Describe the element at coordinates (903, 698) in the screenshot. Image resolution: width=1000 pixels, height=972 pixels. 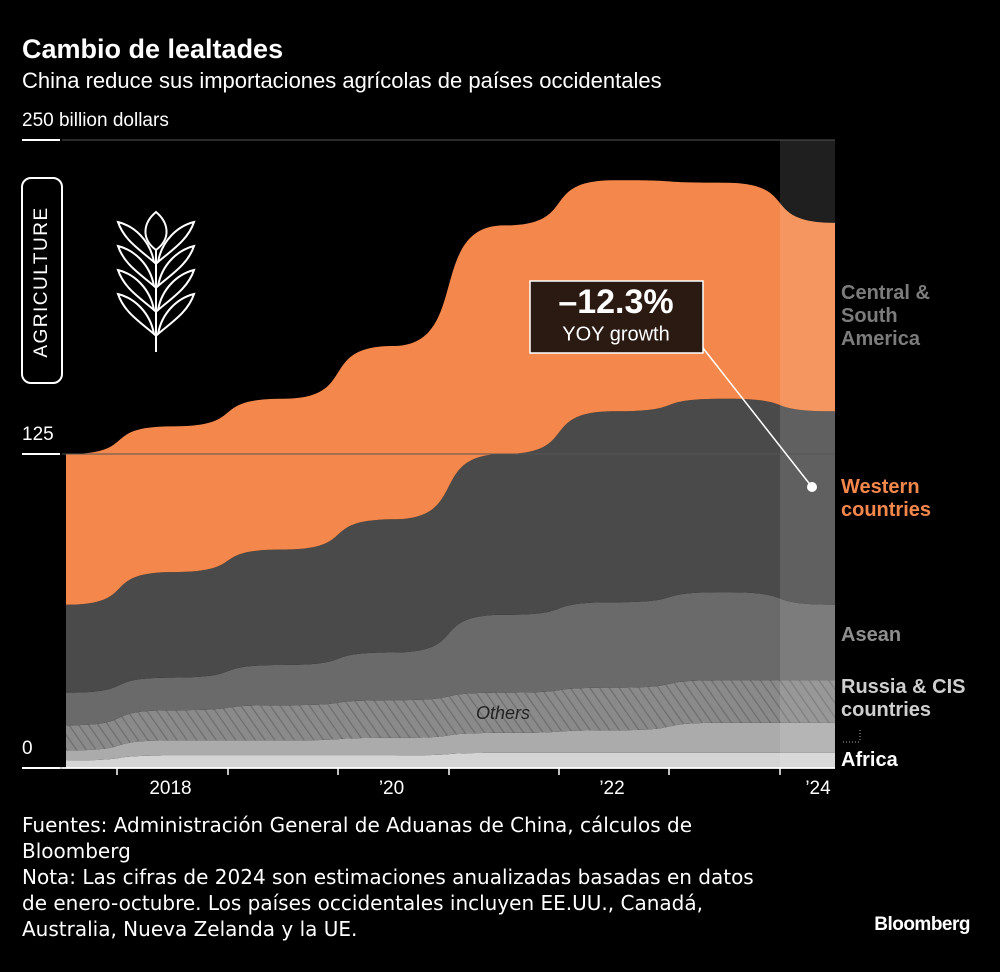
I see `series-label: Russia & CIS countries` at that location.